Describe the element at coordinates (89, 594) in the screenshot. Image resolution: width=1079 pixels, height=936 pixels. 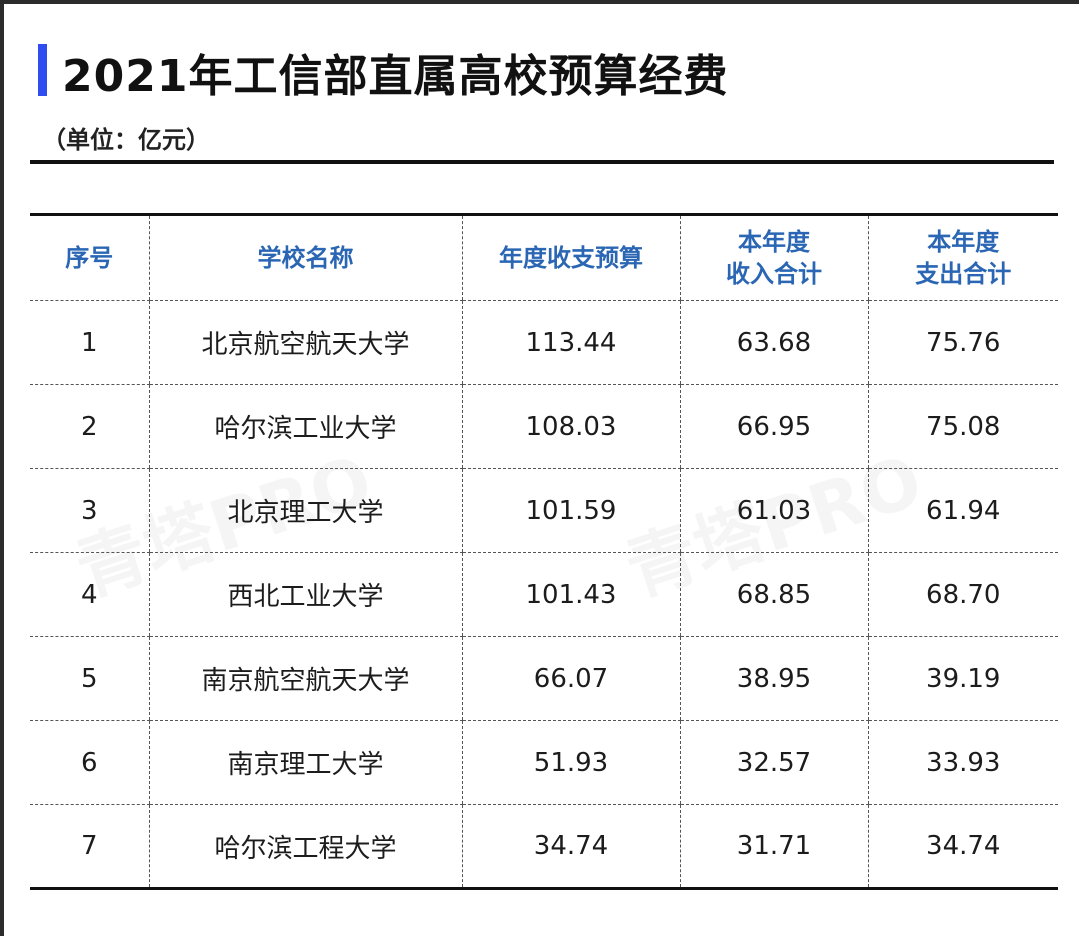
I see `cell-col-index: 4` at that location.